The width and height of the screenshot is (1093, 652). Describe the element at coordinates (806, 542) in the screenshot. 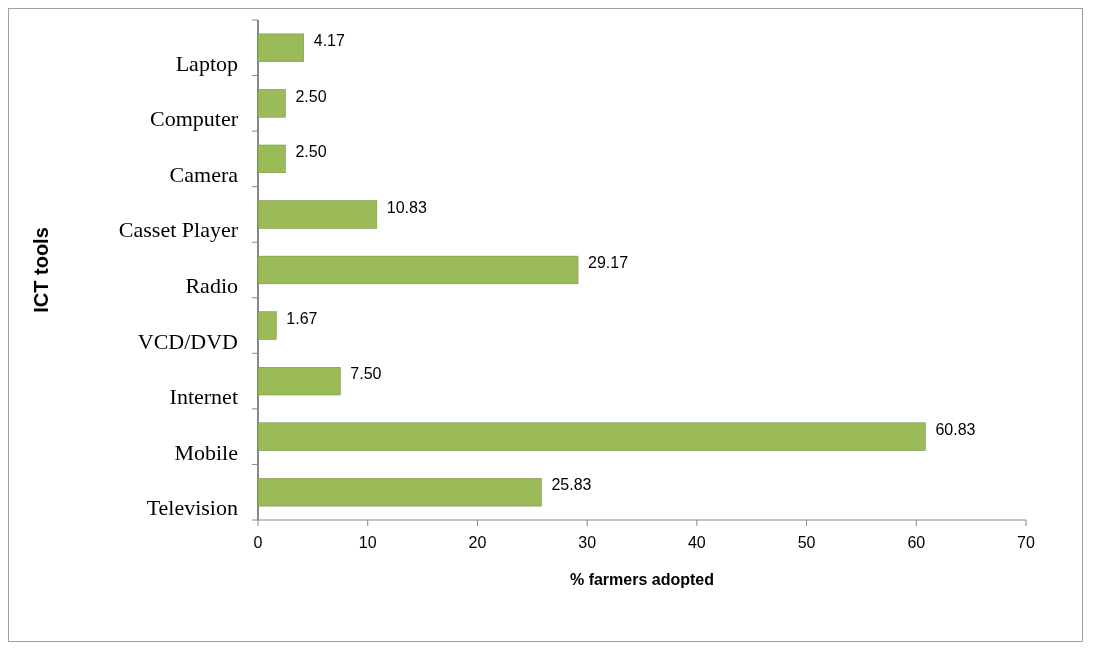

I see `x-tick-label: 50` at that location.